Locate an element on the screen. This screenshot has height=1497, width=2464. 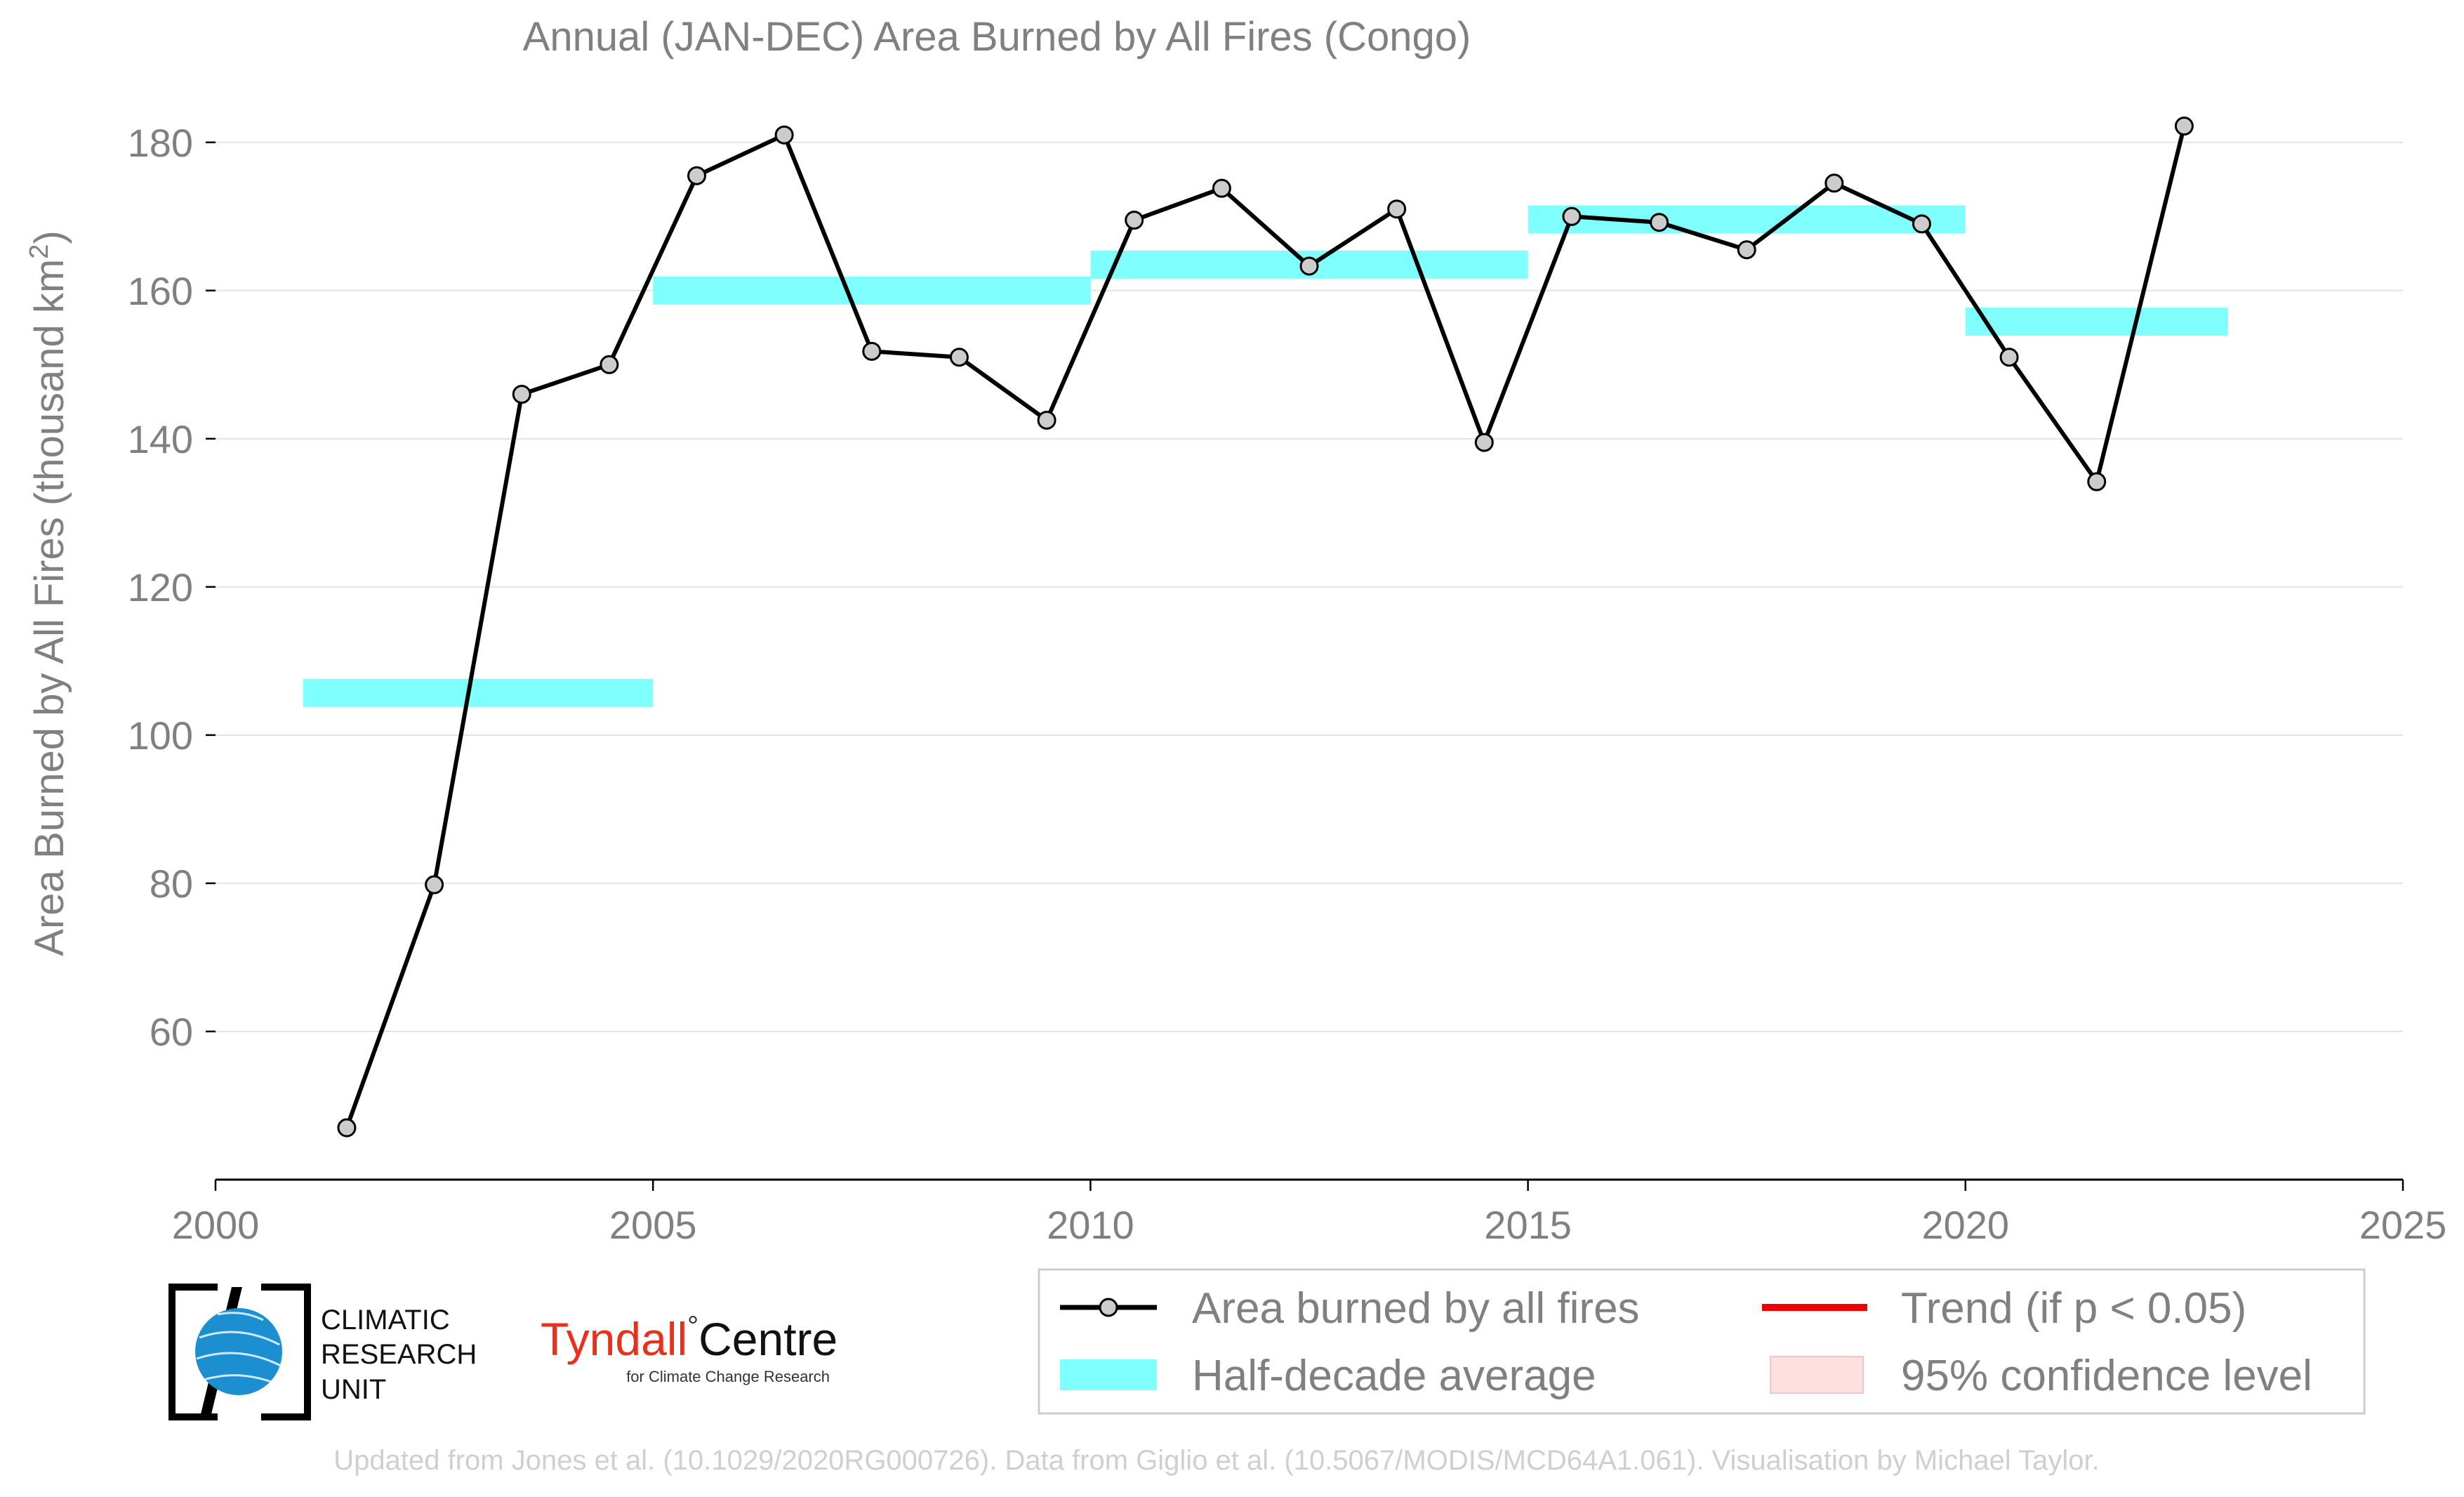
x-tick-label-2020: 2020 is located at coordinates (1966, 1225).